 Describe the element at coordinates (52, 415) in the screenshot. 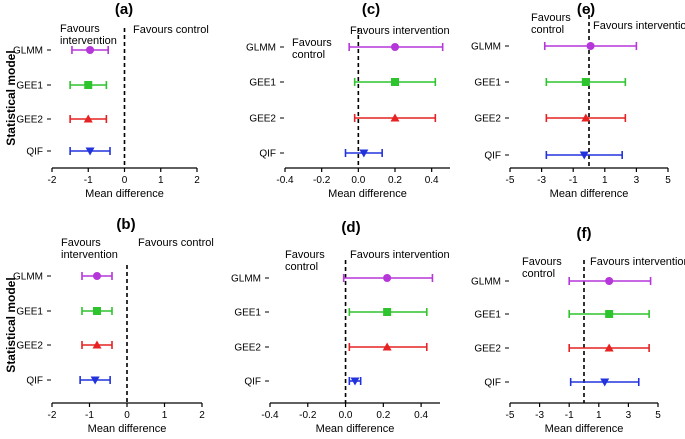

I see `x-tick-label: -2` at that location.